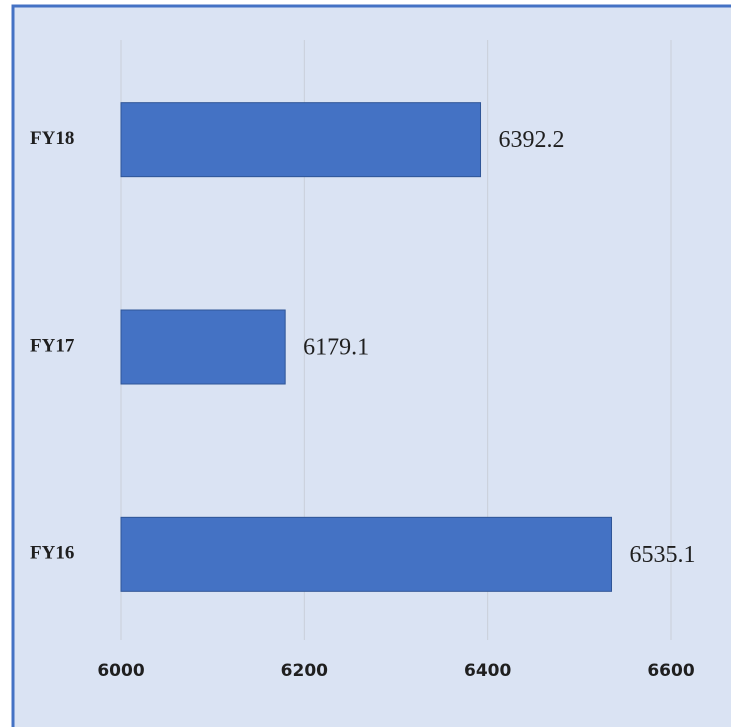  What do you see at coordinates (663, 555) in the screenshot?
I see `data-label: 6535.1` at bounding box center [663, 555].